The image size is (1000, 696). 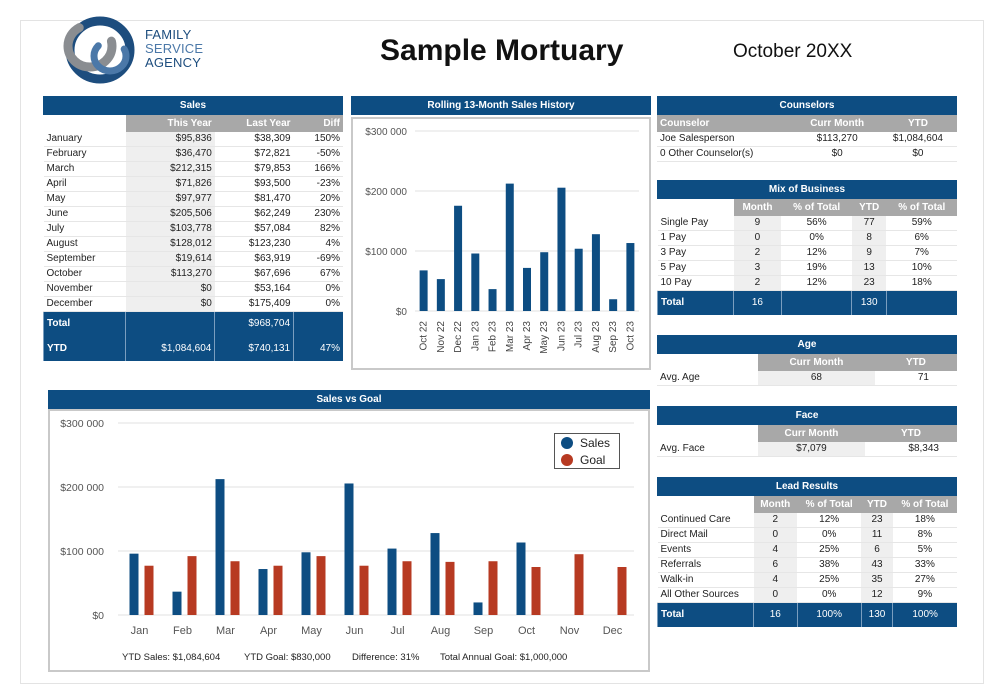 What do you see at coordinates (877, 520) in the screenshot?
I see `lead-row-cell: 23` at bounding box center [877, 520].